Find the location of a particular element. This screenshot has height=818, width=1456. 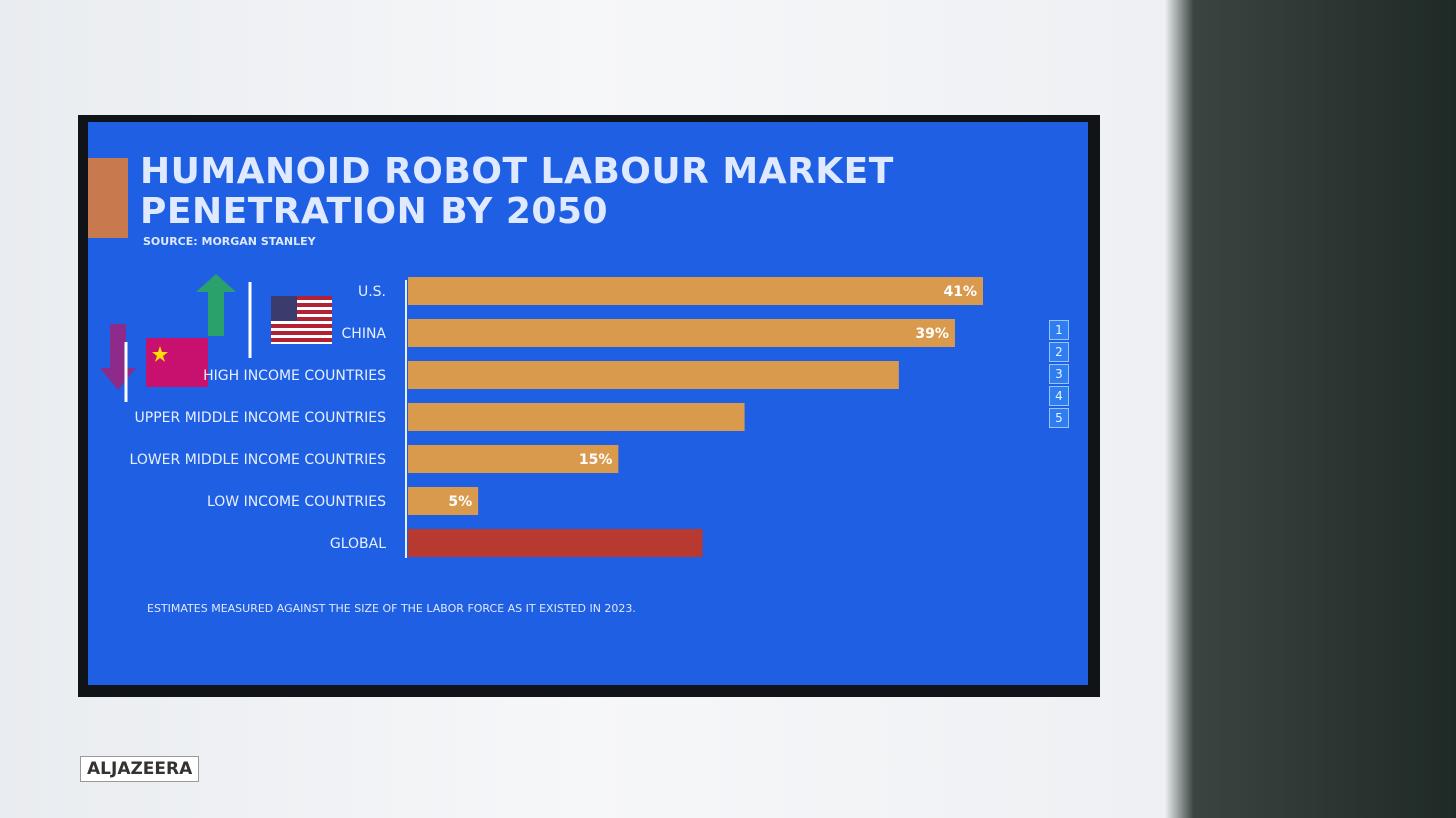

category-label: U.S. is located at coordinates (372, 292).